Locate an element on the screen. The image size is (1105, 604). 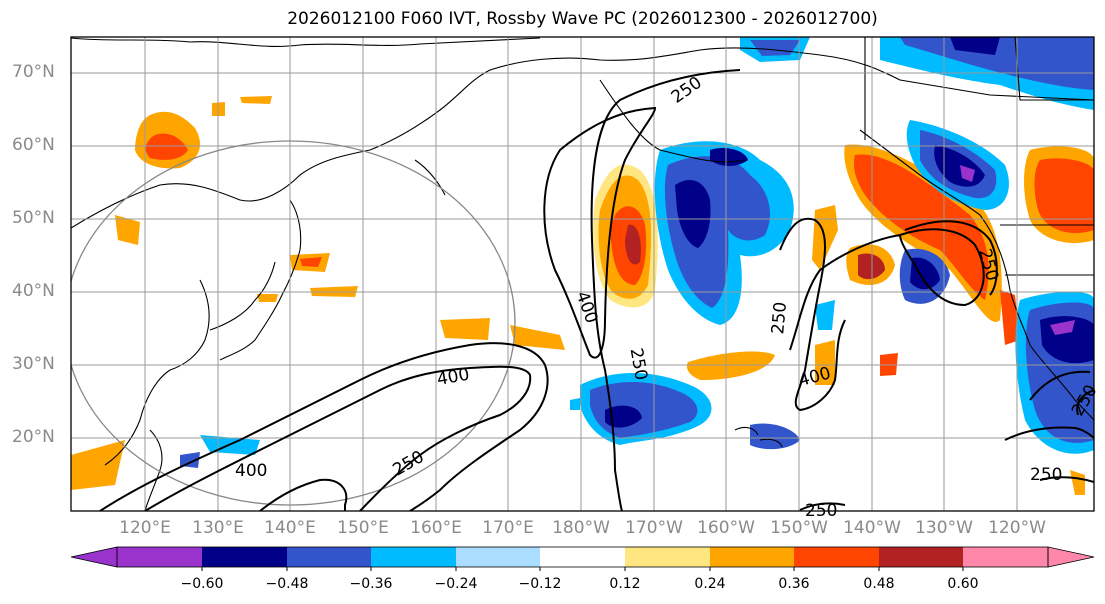
lon-label: 140°W is located at coordinates (872, 528).